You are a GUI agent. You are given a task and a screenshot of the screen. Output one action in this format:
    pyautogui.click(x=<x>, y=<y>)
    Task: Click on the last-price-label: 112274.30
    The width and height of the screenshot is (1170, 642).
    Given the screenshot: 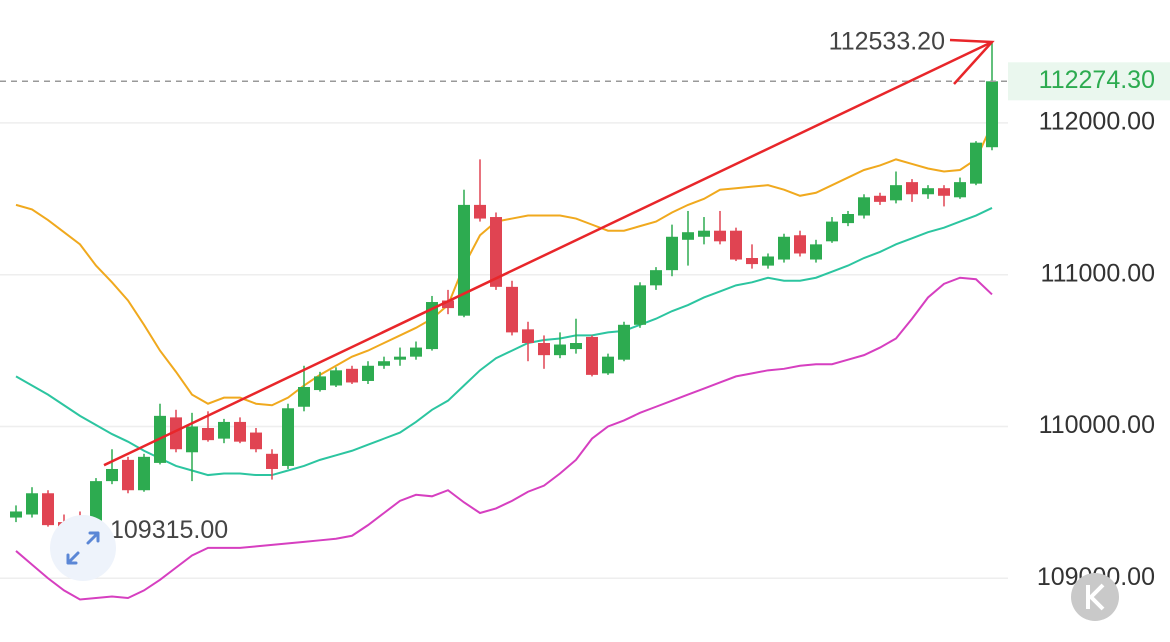 What is the action you would take?
    pyautogui.click(x=1097, y=80)
    